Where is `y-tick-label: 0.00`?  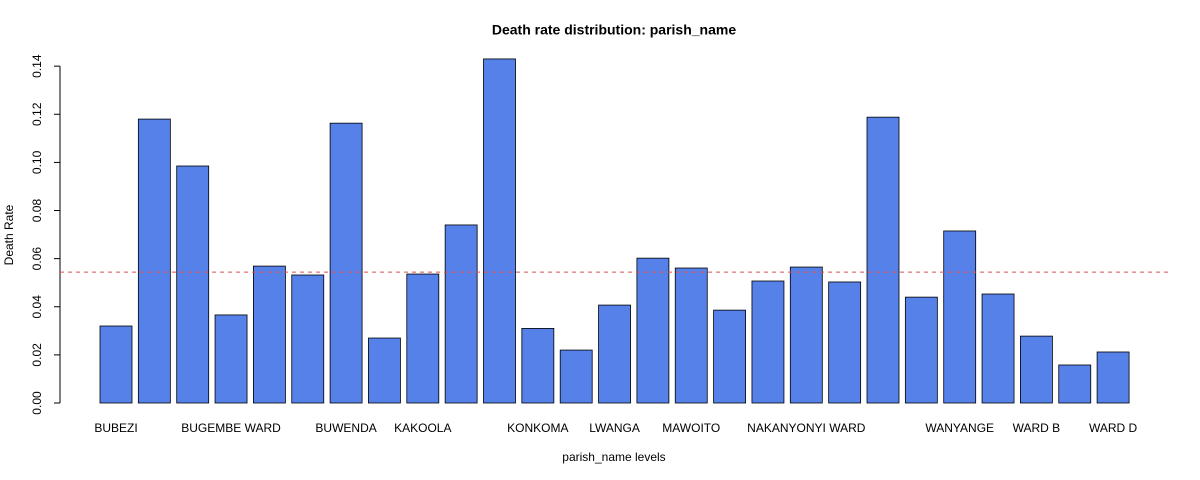
y-tick-label: 0.00 is located at coordinates (37, 403).